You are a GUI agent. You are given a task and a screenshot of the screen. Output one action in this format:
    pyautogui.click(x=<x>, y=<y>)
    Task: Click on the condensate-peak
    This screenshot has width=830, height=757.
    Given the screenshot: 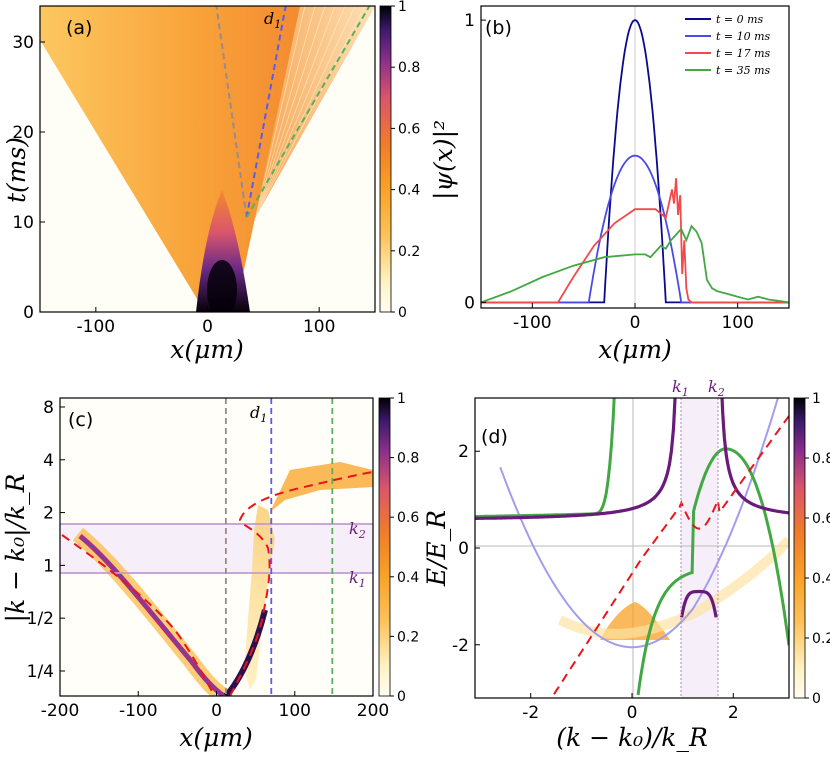 What is the action you would take?
    pyautogui.click(x=222, y=286)
    